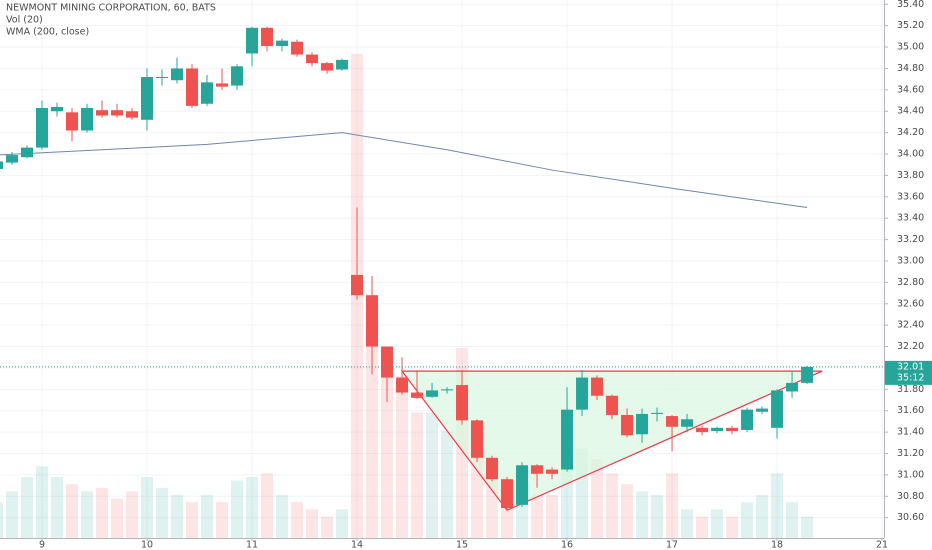  Describe the element at coordinates (910, 47) in the screenshot. I see `y-tick-label: 35.00` at that location.